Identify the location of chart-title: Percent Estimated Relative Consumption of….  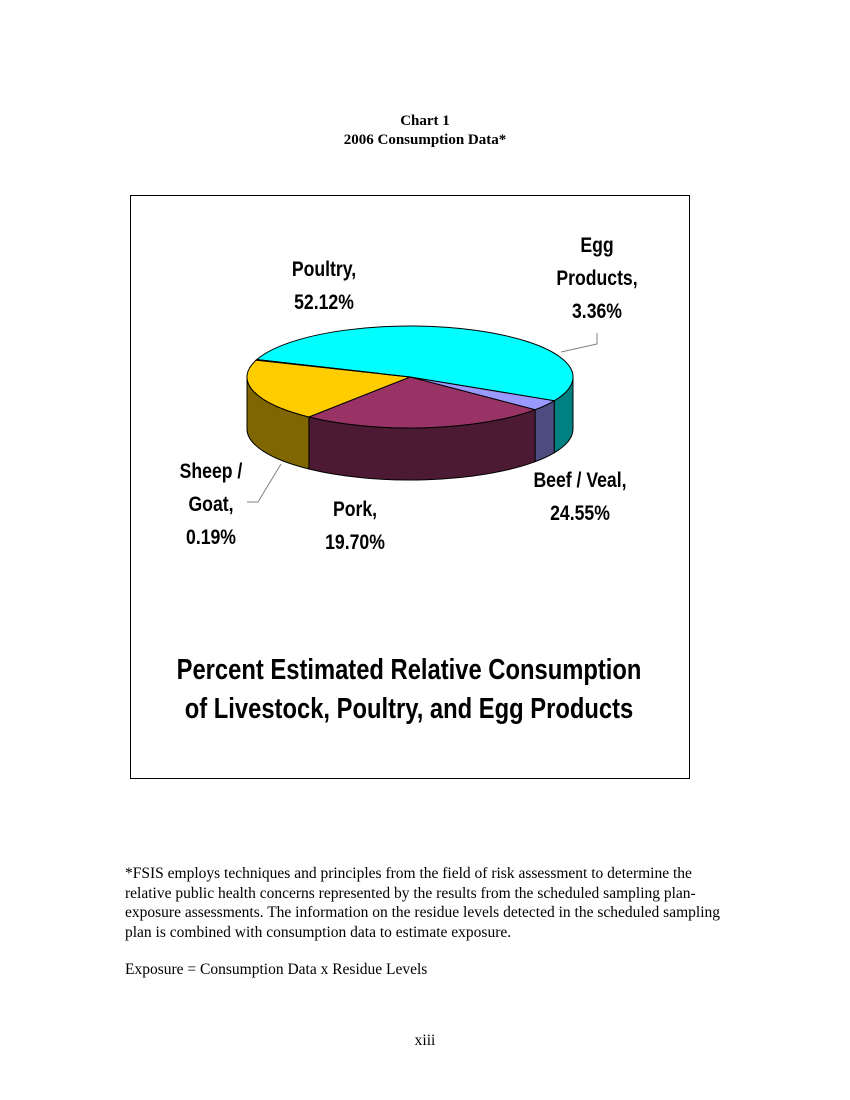
(409, 689).